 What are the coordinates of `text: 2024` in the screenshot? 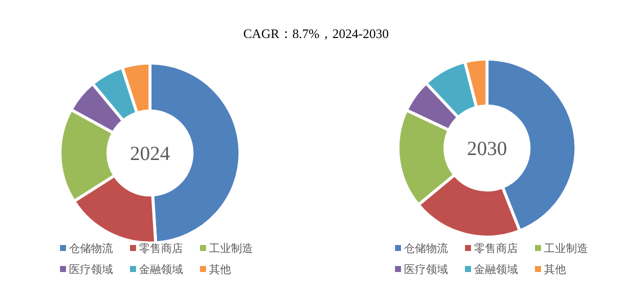 It's located at (150, 154).